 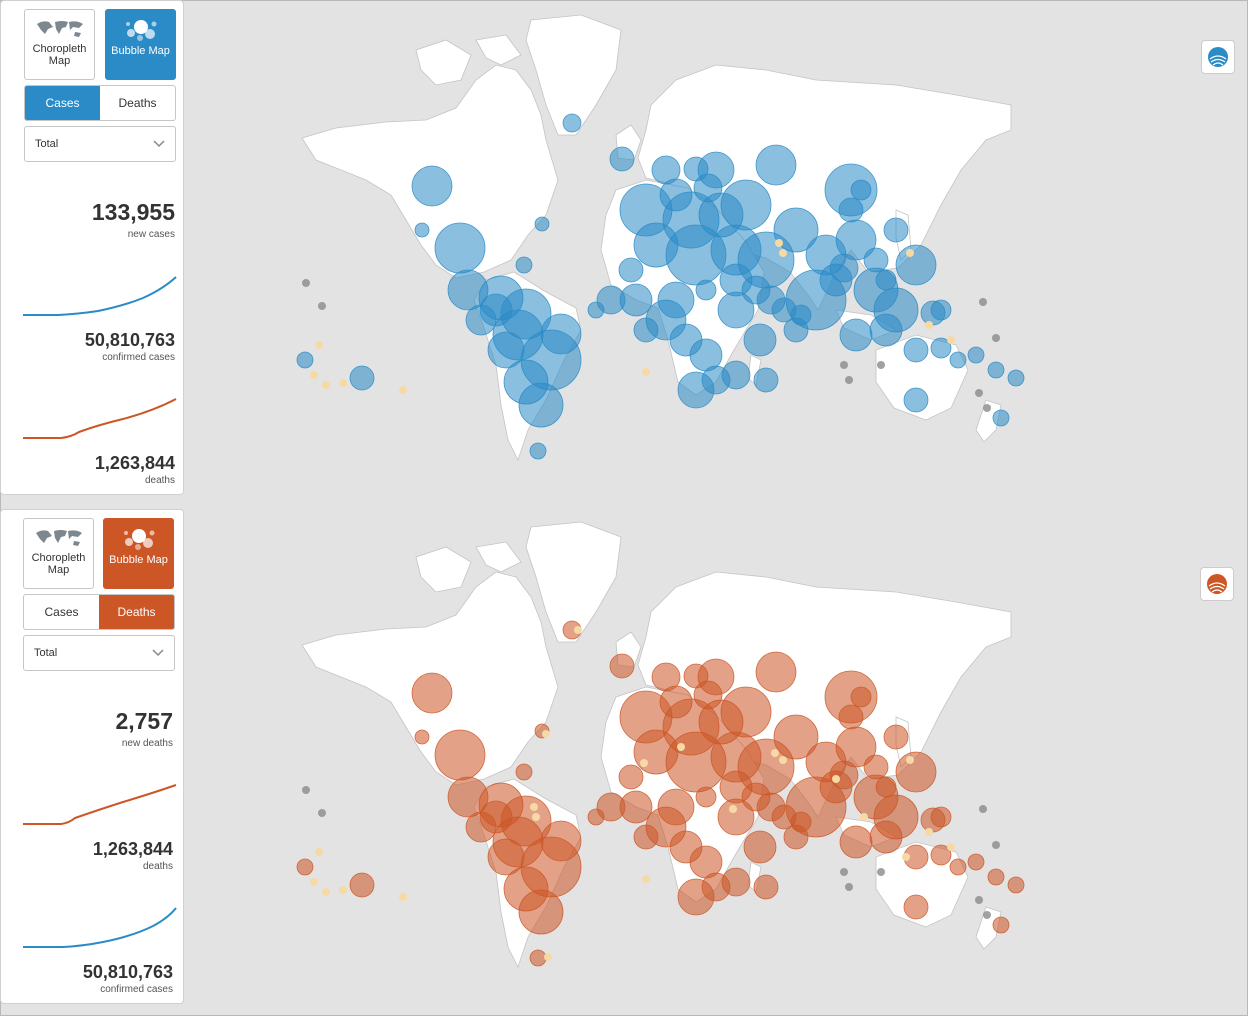 I want to click on choropleth-map-button: Choropleth Map, so click(x=59, y=44).